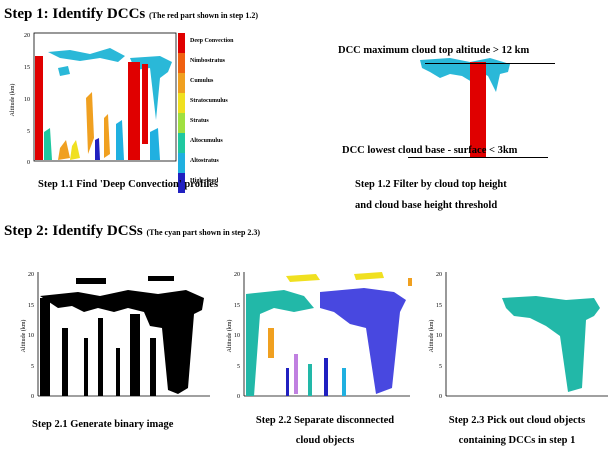 This screenshot has width=612, height=455. I want to click on legend-item-cumulus: Cumulus, so click(233, 83).